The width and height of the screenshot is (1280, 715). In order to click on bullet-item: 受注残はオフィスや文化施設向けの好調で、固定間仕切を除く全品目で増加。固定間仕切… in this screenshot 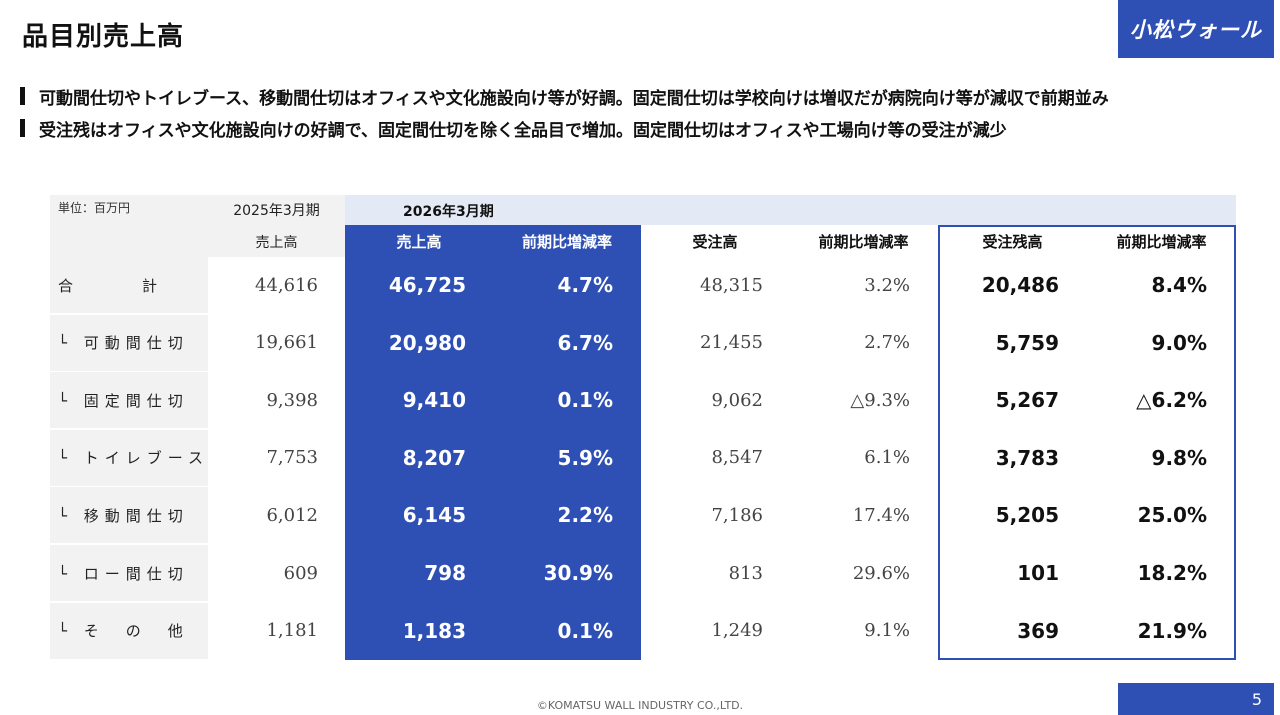, I will do `click(564, 129)`.